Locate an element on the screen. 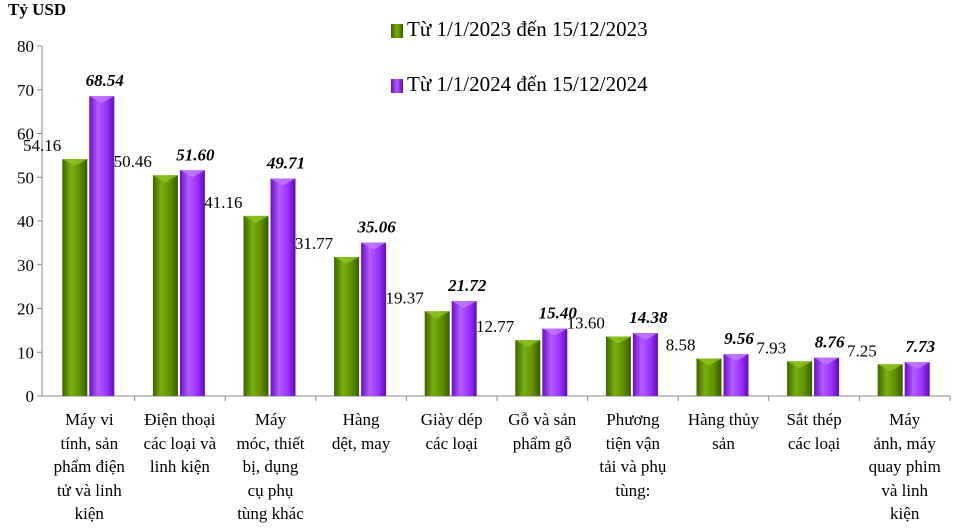 Image resolution: width=955 pixels, height=532 pixels. legend-swatch-2023 is located at coordinates (397, 31).